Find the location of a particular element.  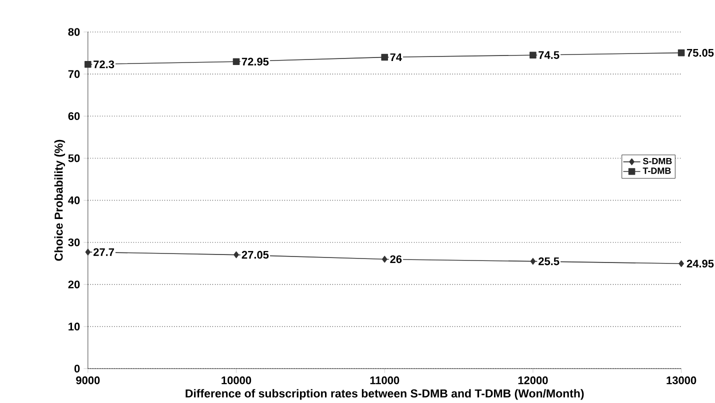

legend-label: T-DMB is located at coordinates (656, 171).